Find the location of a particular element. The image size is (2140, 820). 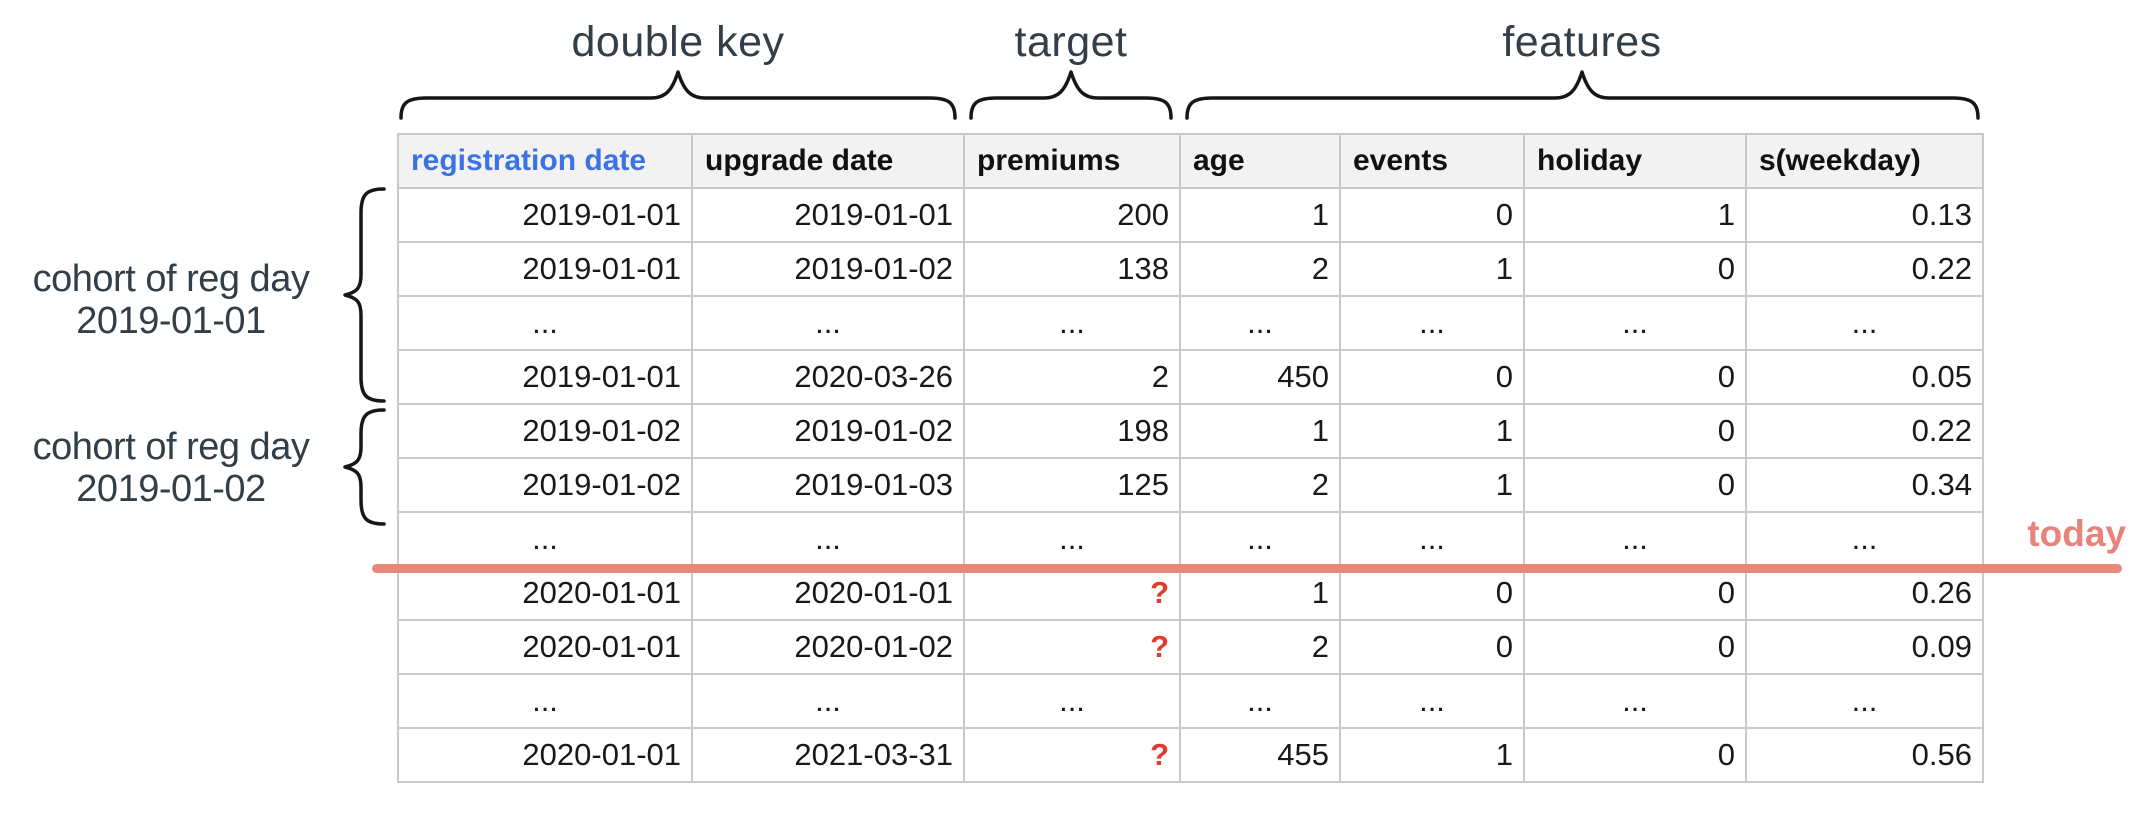

column-header-events: events is located at coordinates (1432, 161).